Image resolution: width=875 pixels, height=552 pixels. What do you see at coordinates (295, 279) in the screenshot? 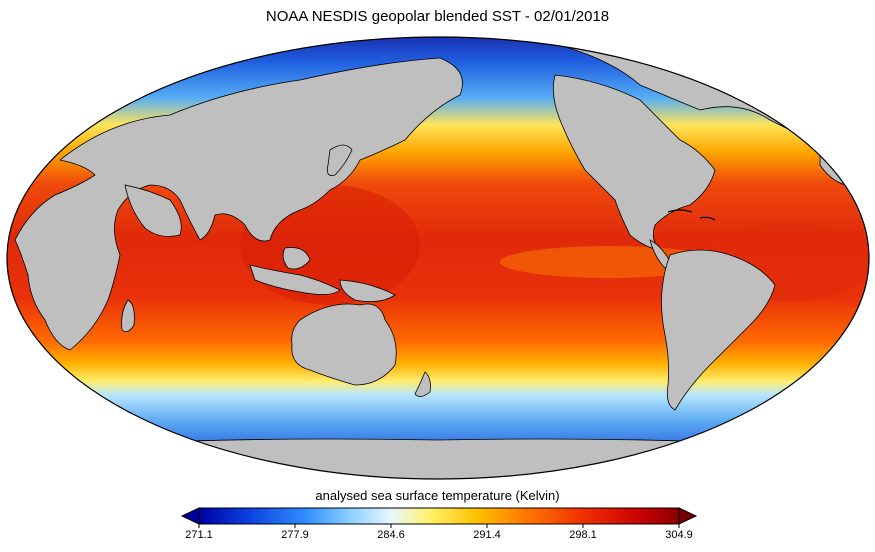
I see `indonesia` at bounding box center [295, 279].